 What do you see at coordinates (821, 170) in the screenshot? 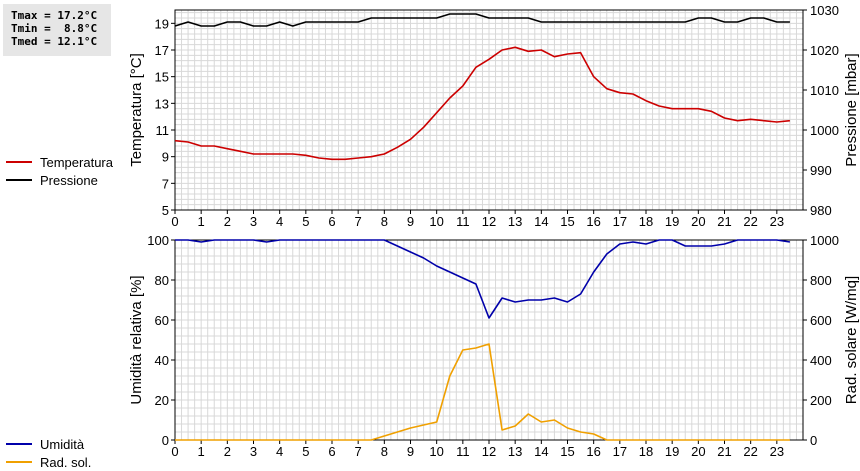
I see `y2-tick-label: 990` at bounding box center [821, 170].